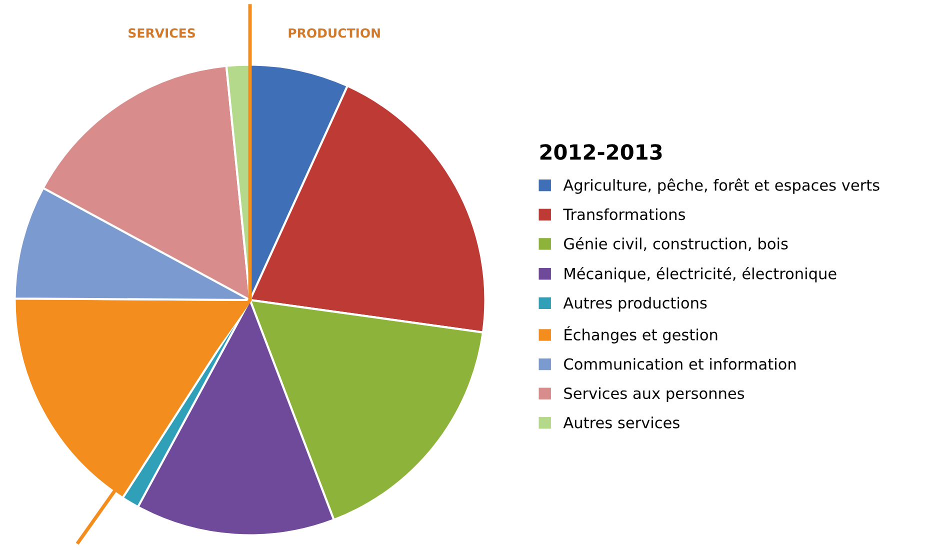  Describe the element at coordinates (641, 335) in the screenshot. I see `legend-label: Échanges et gestion` at that location.